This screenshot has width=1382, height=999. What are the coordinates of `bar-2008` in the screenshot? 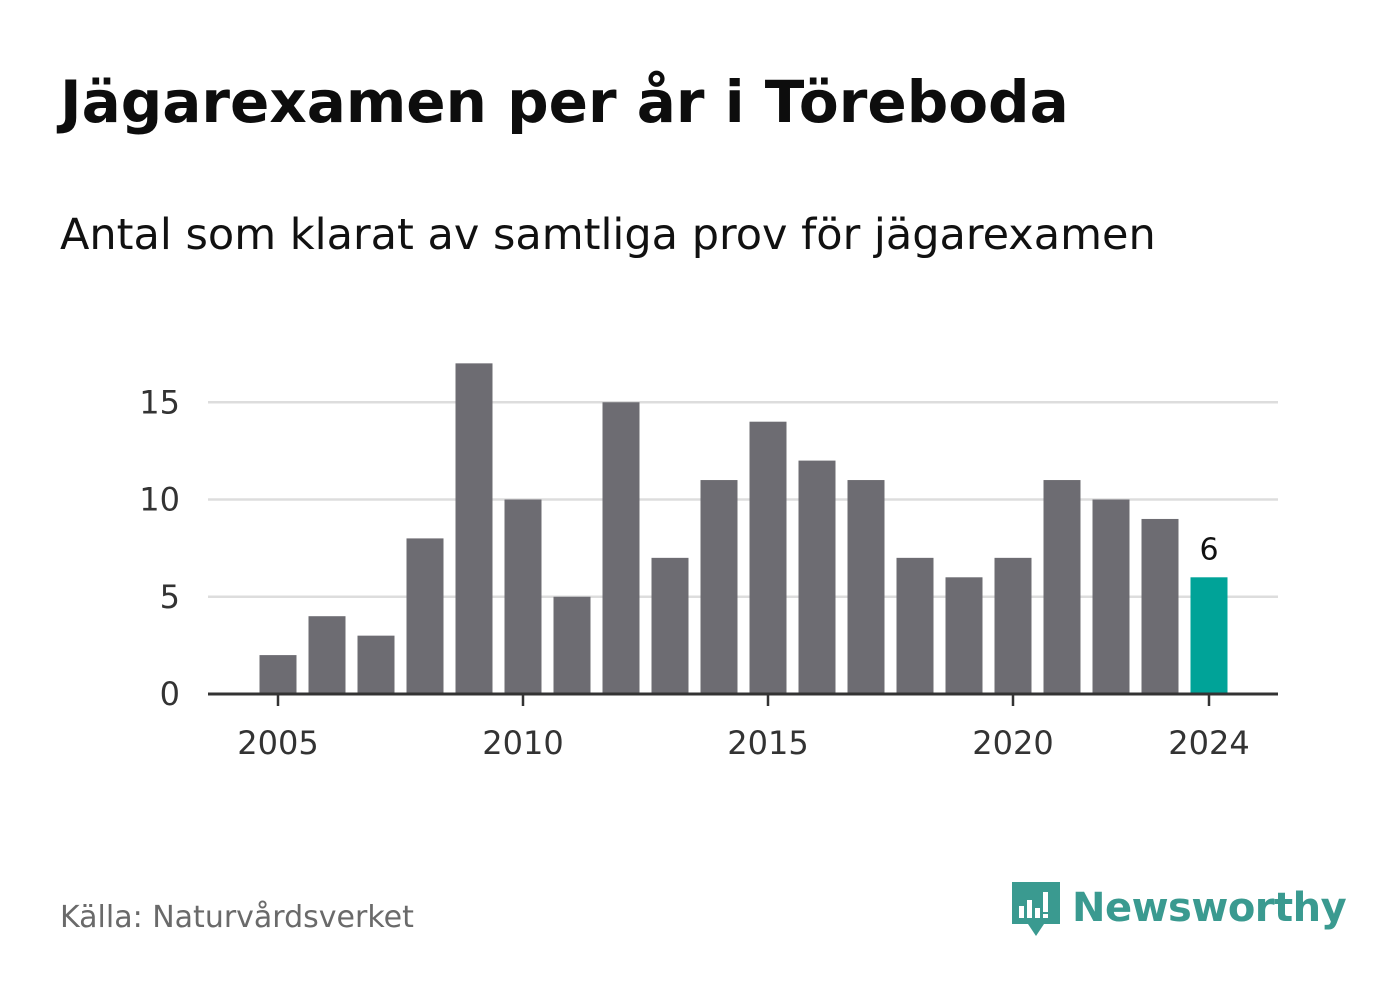 It's located at (425, 616).